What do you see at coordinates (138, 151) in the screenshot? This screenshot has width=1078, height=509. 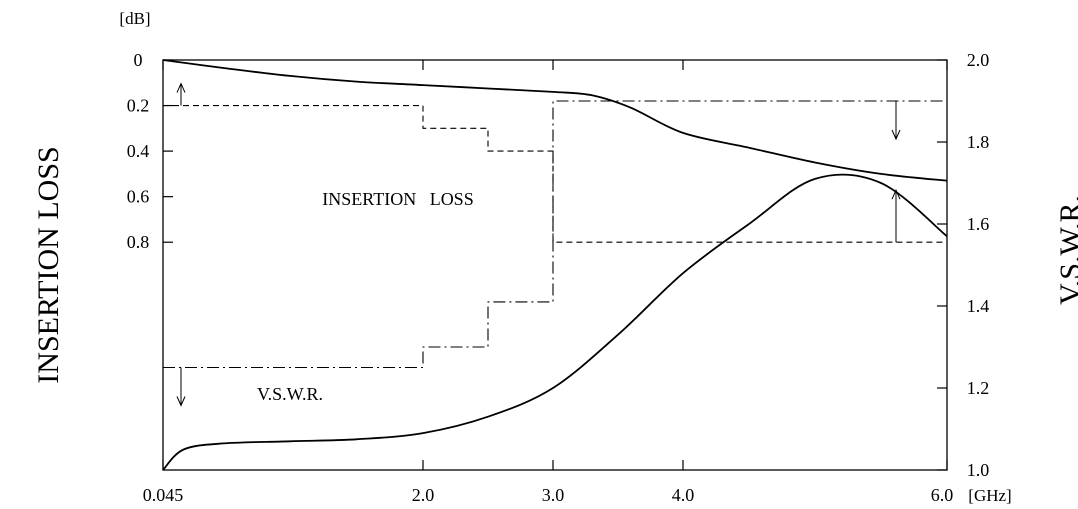 I see `left-tick-label: 0.4` at bounding box center [138, 151].